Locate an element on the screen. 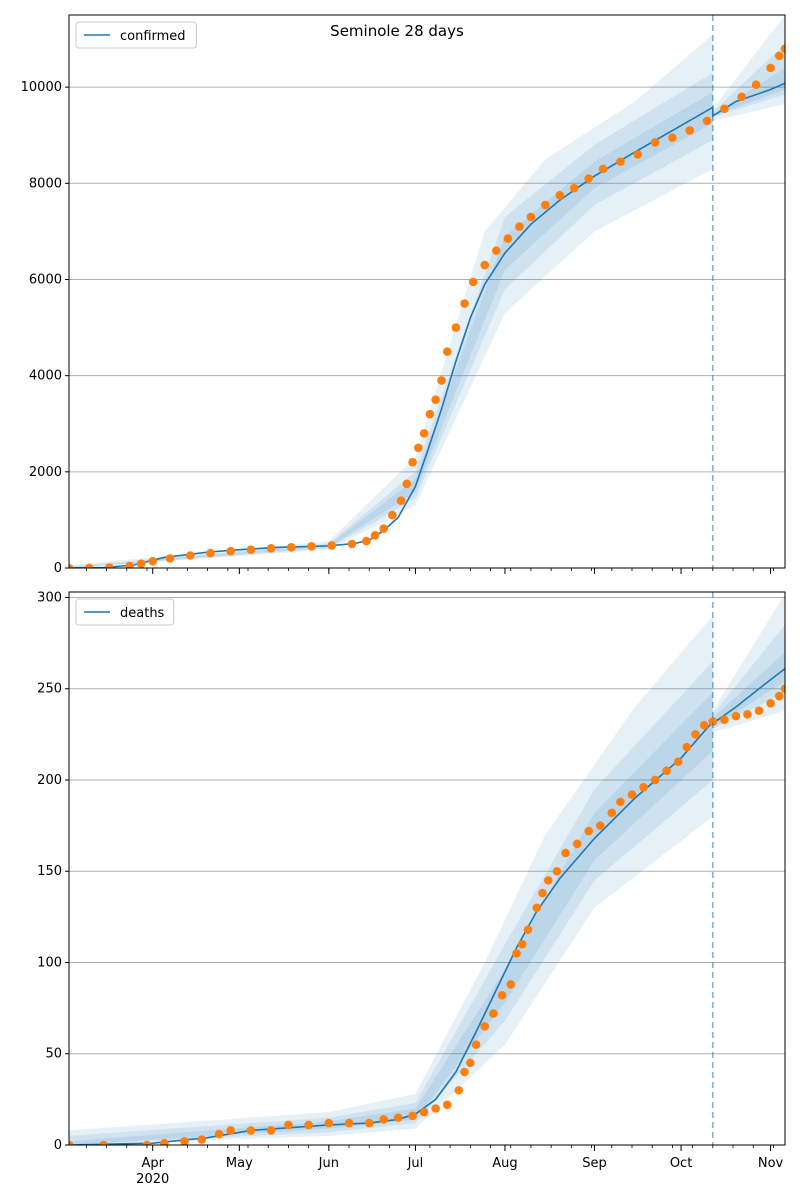 Image resolution: width=800 pixels, height=1200 pixels. legend: deaths is located at coordinates (125, 612).